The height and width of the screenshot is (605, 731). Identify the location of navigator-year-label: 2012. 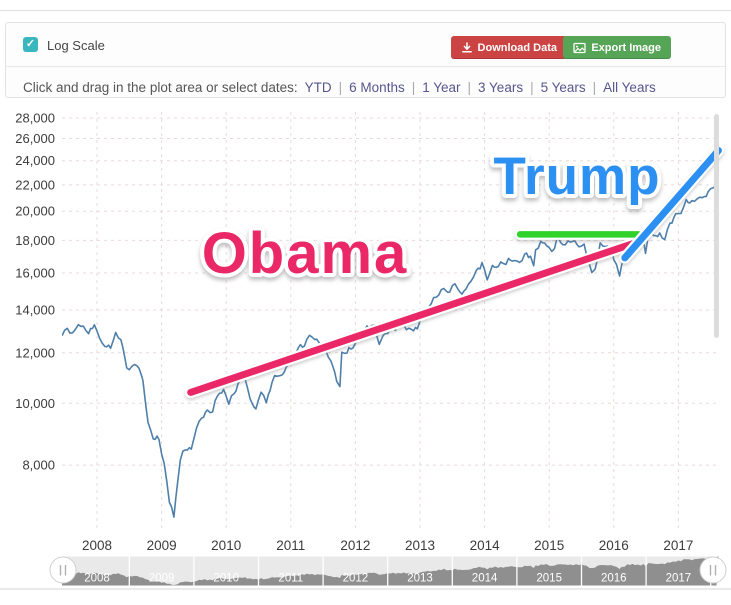
(356, 579).